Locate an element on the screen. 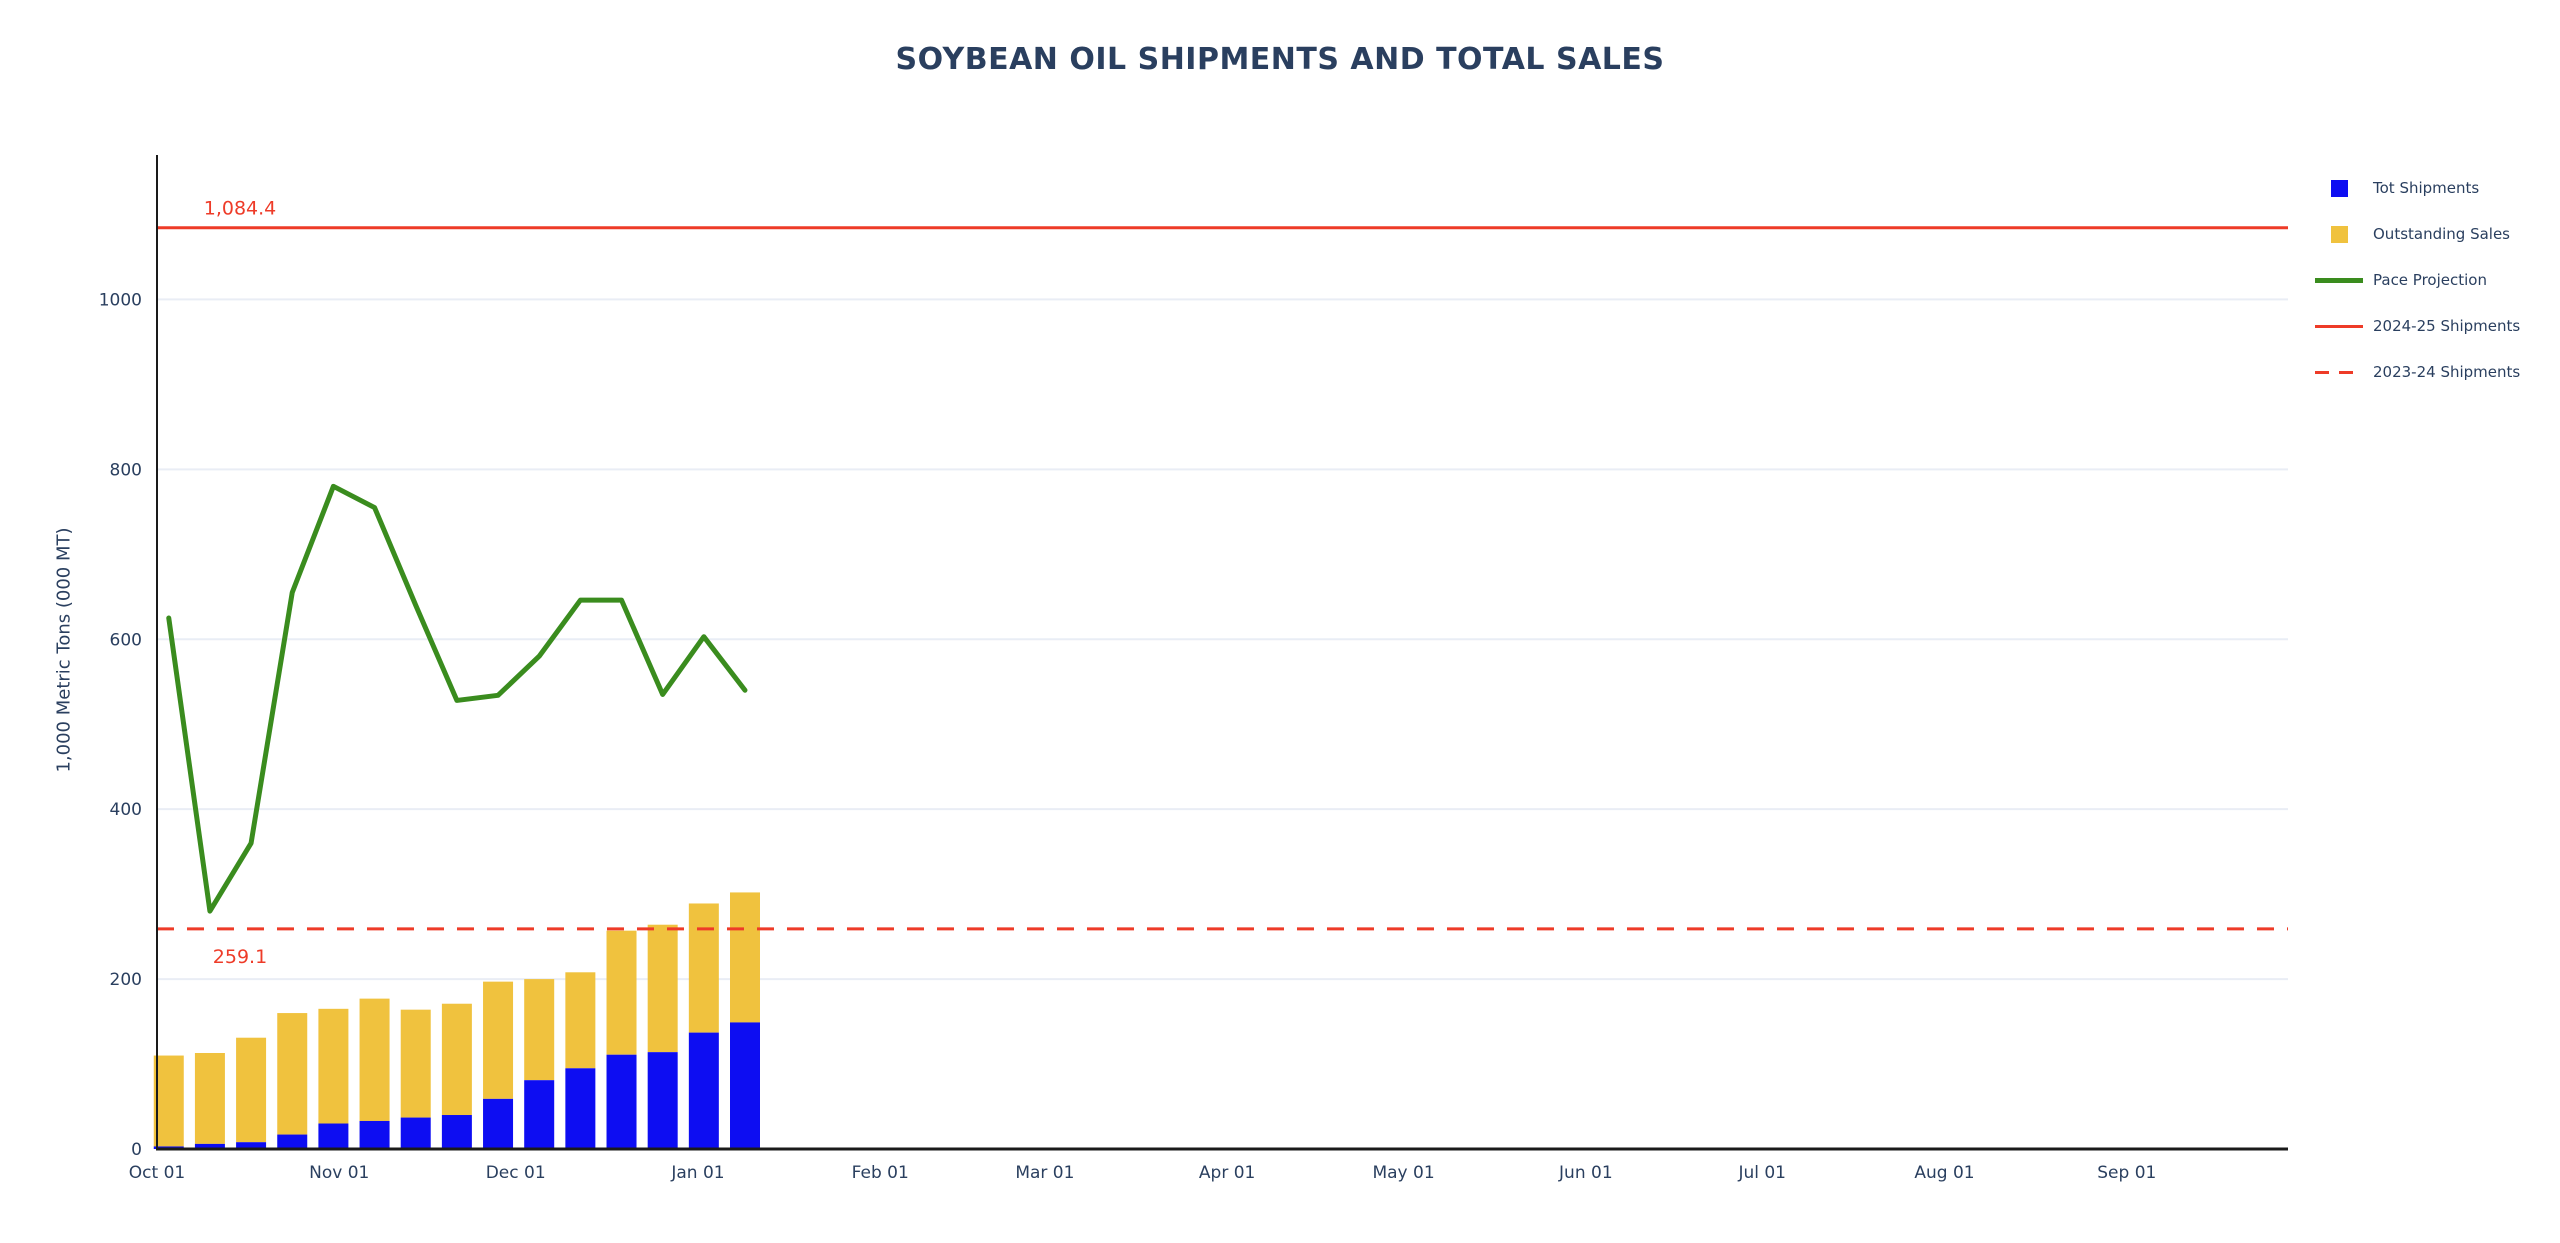 The width and height of the screenshot is (2560, 1243). blue-square-icon is located at coordinates (2339, 188).